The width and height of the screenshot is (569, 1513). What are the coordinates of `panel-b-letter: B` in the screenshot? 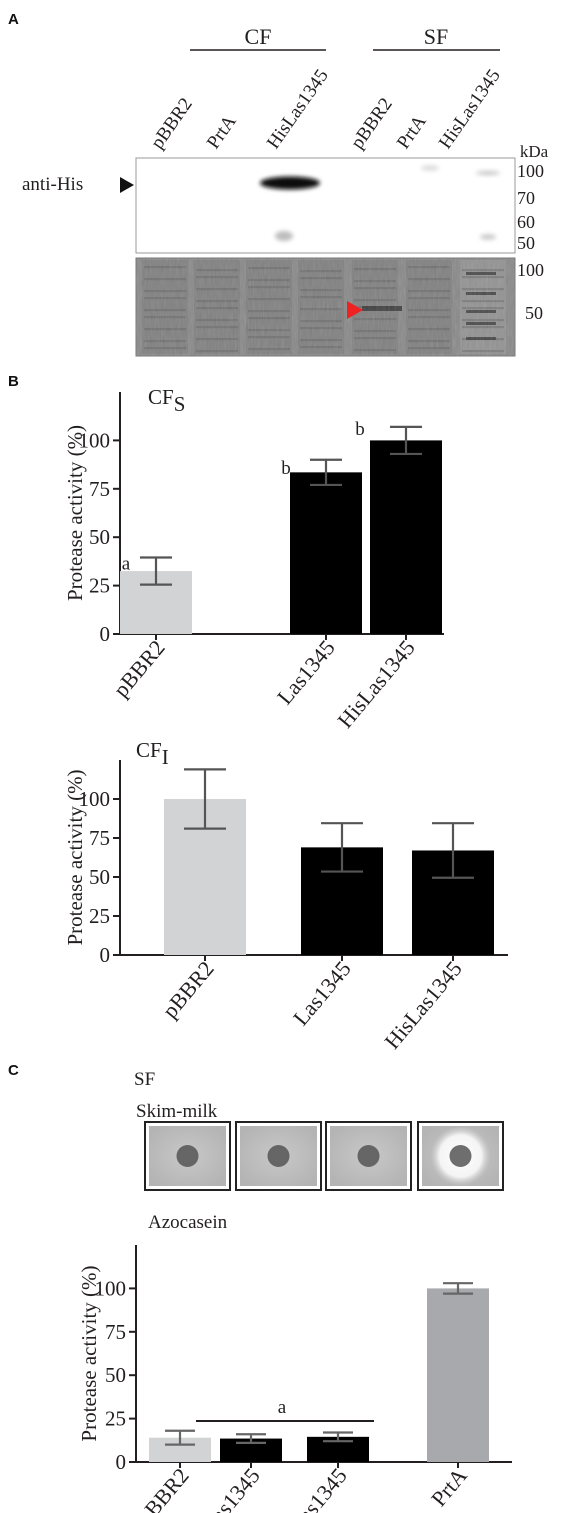 It's located at (13, 381).